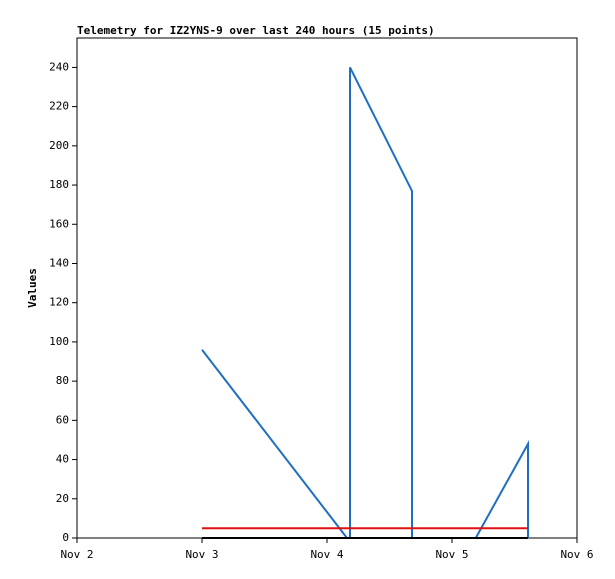 The image size is (615, 579). Describe the element at coordinates (59, 145) in the screenshot. I see `y-tick-label: 200` at that location.